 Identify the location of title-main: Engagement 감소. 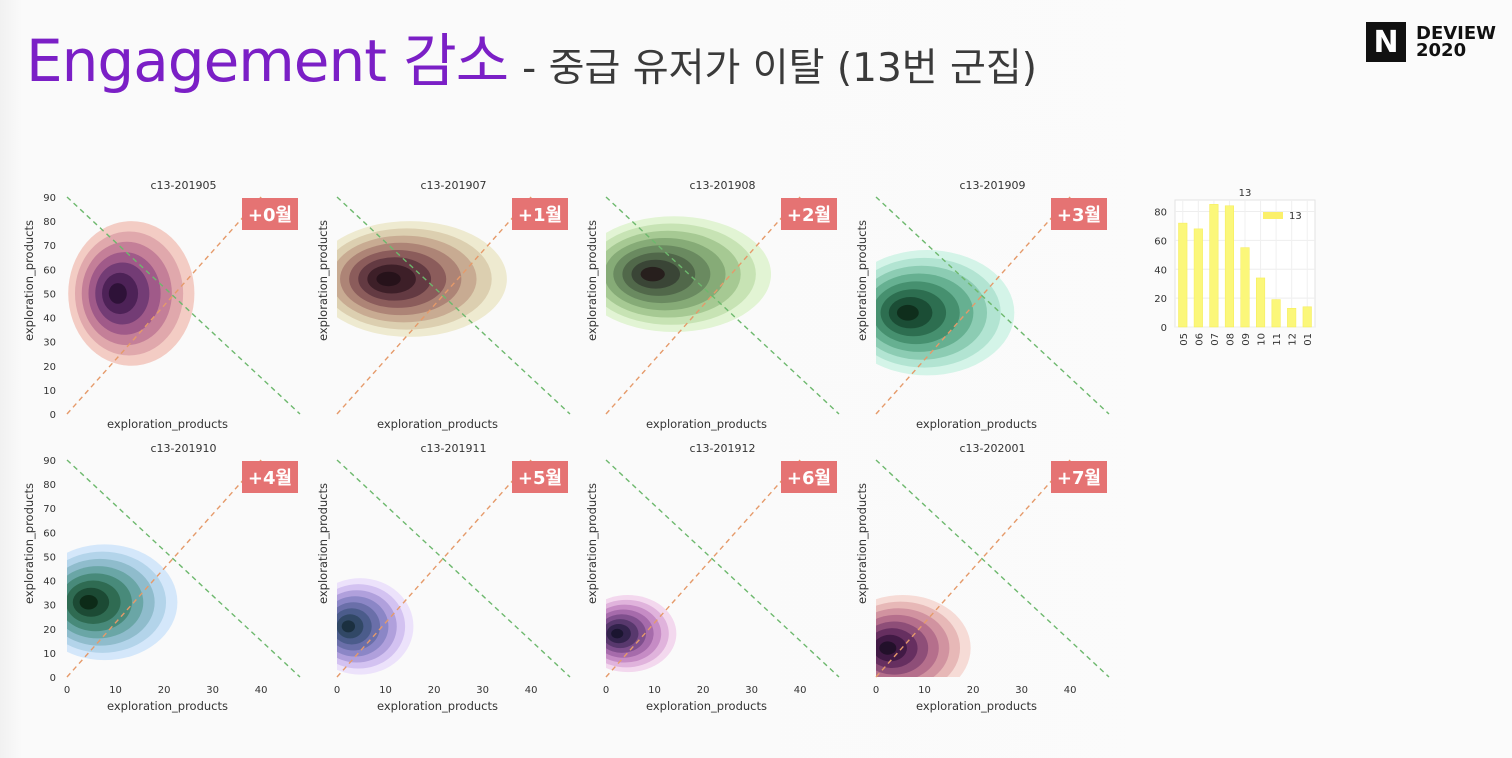
(267, 61).